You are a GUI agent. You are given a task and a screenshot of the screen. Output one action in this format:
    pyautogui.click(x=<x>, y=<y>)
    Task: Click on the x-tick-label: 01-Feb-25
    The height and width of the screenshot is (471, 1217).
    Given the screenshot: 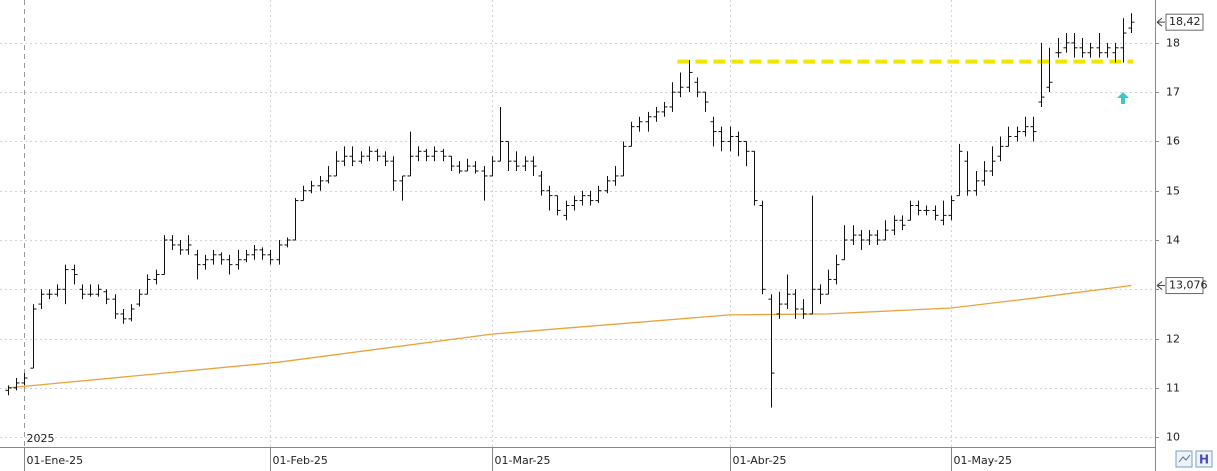 What is the action you would take?
    pyautogui.click(x=300, y=460)
    